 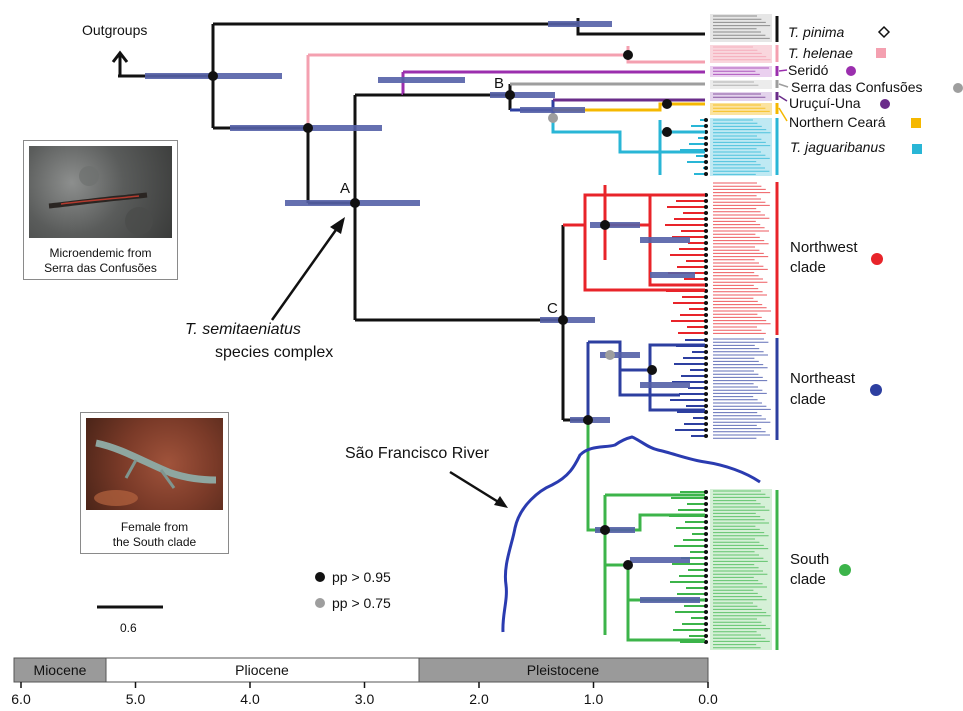 What do you see at coordinates (667, 132) in the screenshot?
I see `support-dot-jaguaribanus` at bounding box center [667, 132].